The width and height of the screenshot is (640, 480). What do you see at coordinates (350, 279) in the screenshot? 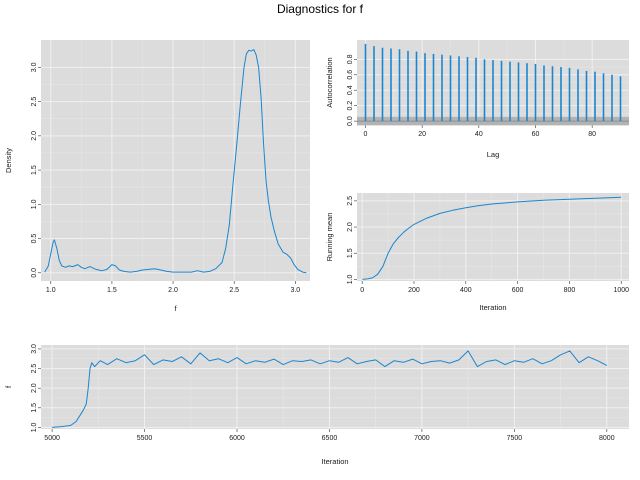
I see `running_mean-ytick-label: 1.0` at bounding box center [350, 279].